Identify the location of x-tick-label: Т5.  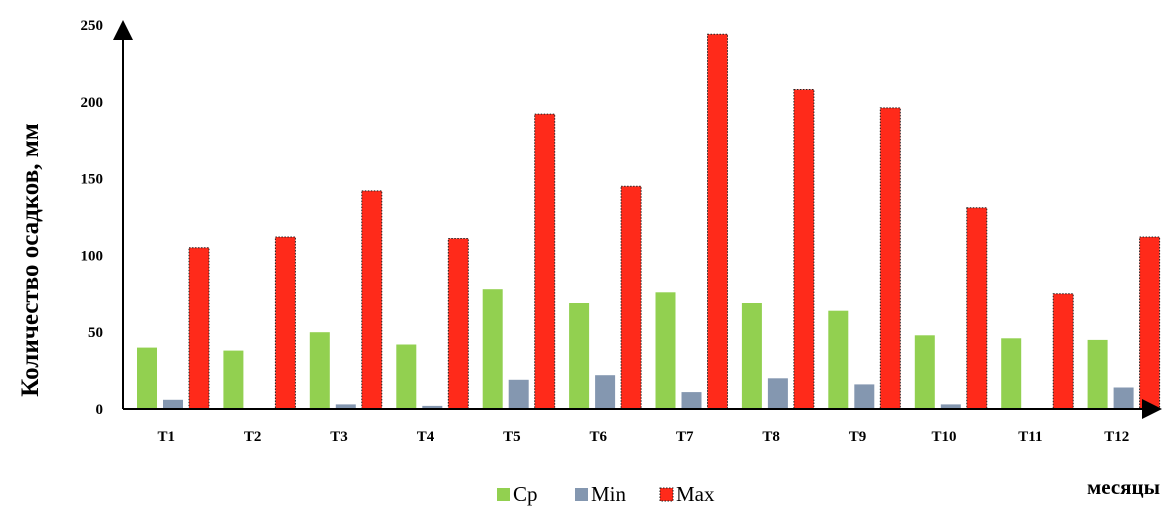
(512, 437).